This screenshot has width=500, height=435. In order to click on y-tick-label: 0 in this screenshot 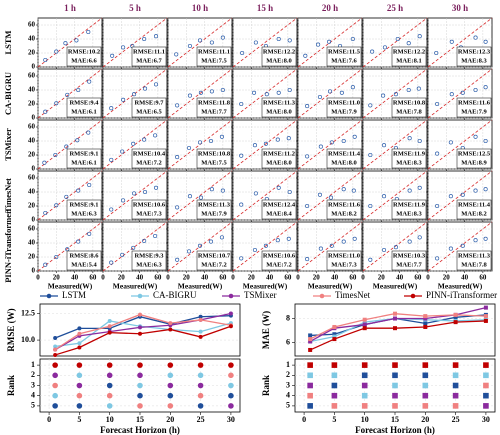, I will do `click(34, 67)`.